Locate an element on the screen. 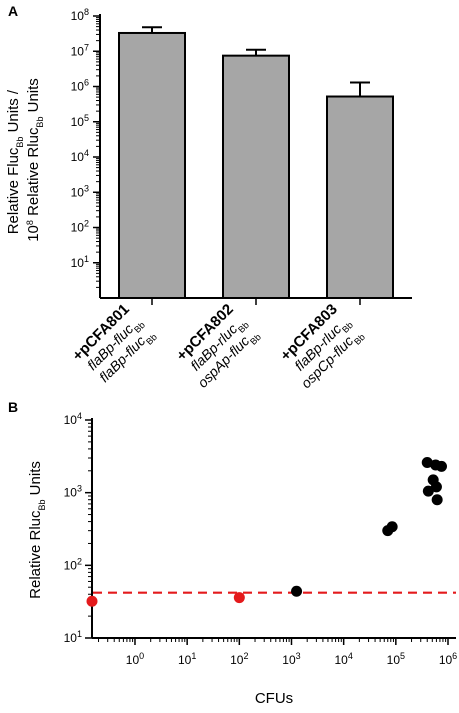 This screenshot has width=459, height=713. panel-b-y-tick-label: 10⁴ is located at coordinates (73, 419).